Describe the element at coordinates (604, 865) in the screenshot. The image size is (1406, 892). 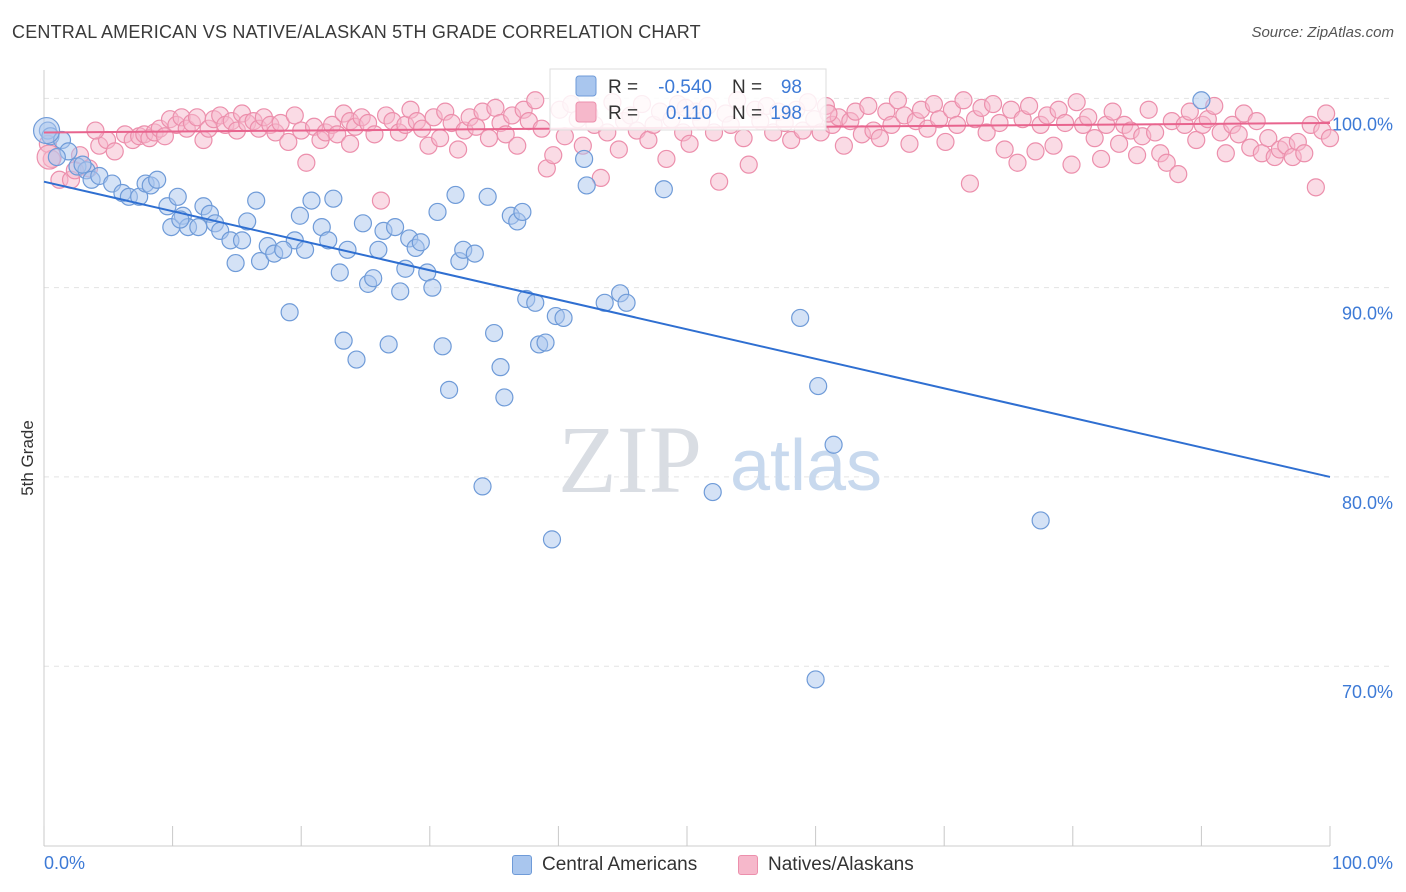
I see `legend-item-central-americans: Central Americans` at that location.